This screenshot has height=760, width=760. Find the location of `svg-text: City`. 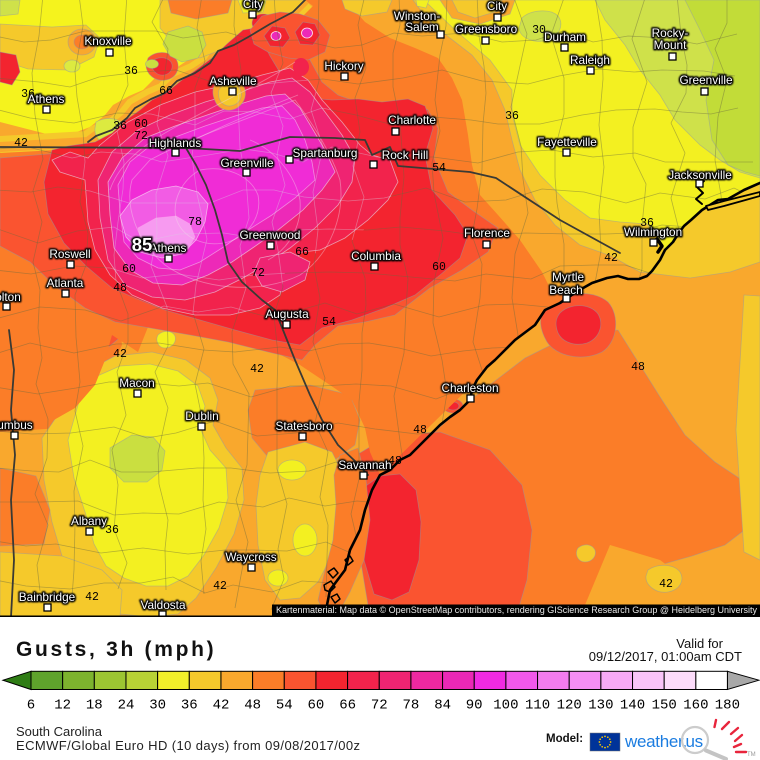

svg-text: City is located at coordinates (253, 5).